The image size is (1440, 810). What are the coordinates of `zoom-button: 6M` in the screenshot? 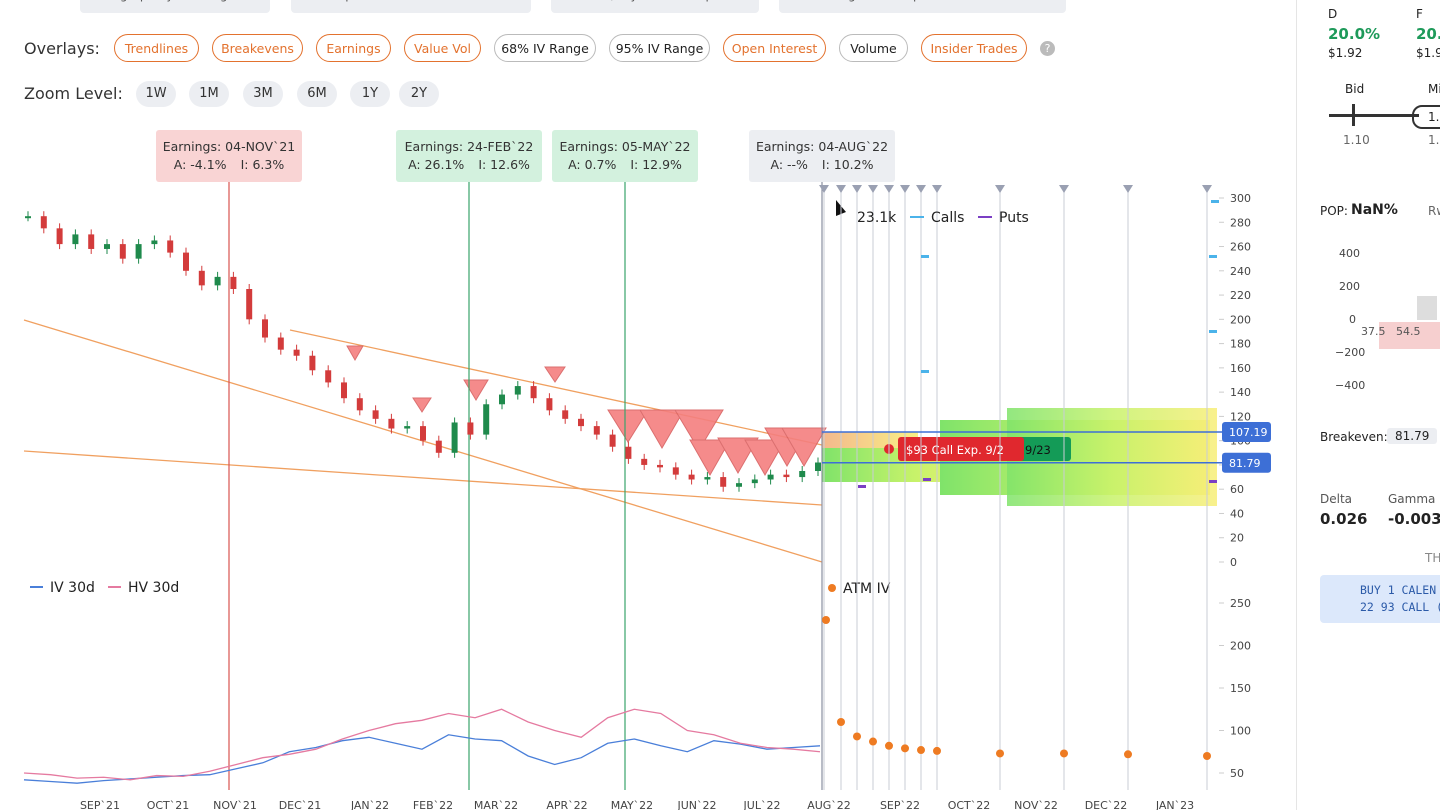 It's located at (317, 94).